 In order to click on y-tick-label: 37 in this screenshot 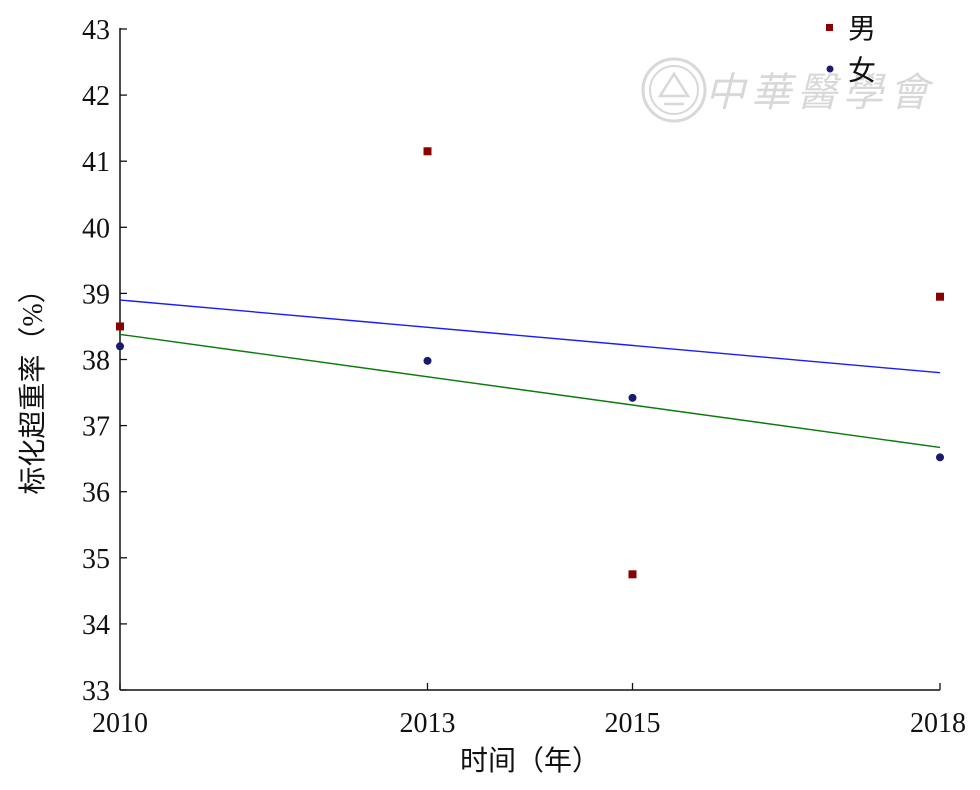, I will do `click(96, 427)`.